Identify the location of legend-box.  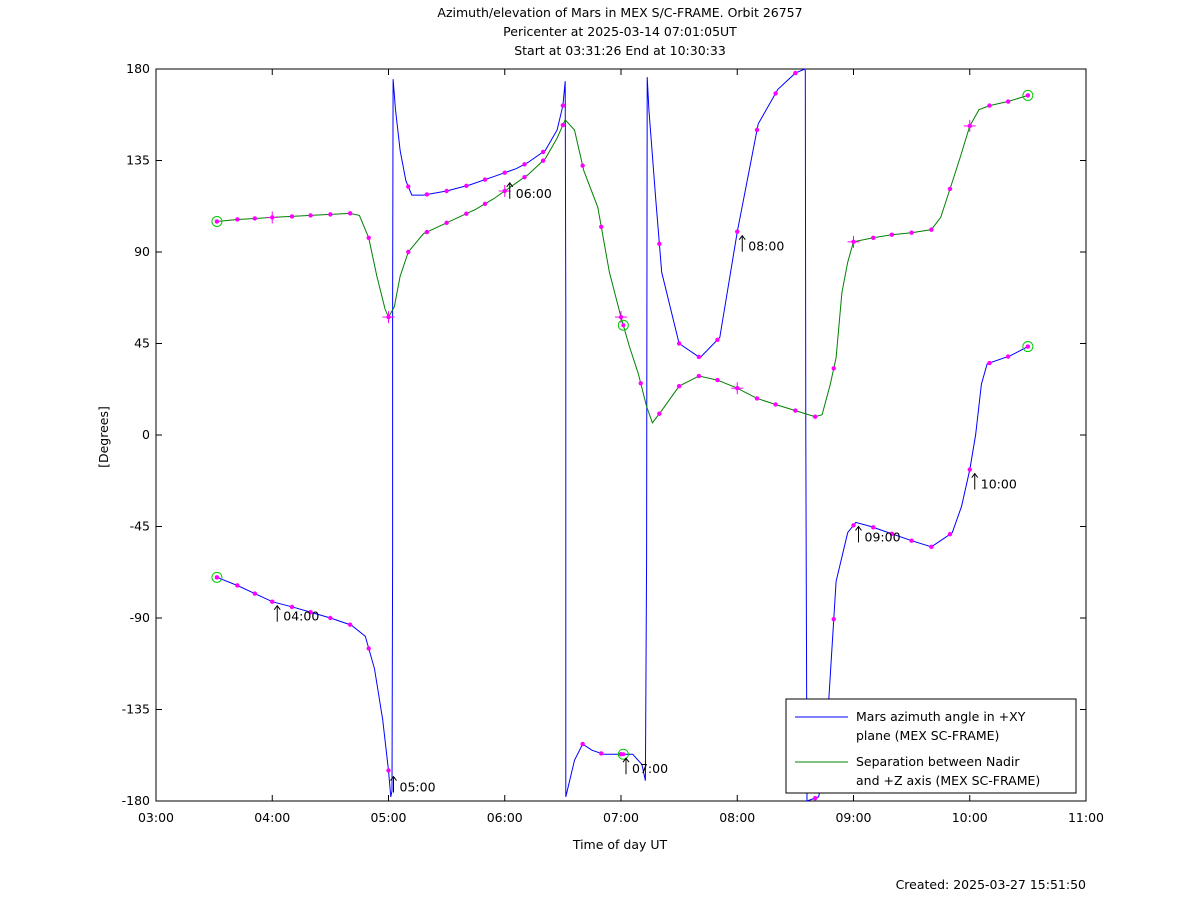
(931, 746).